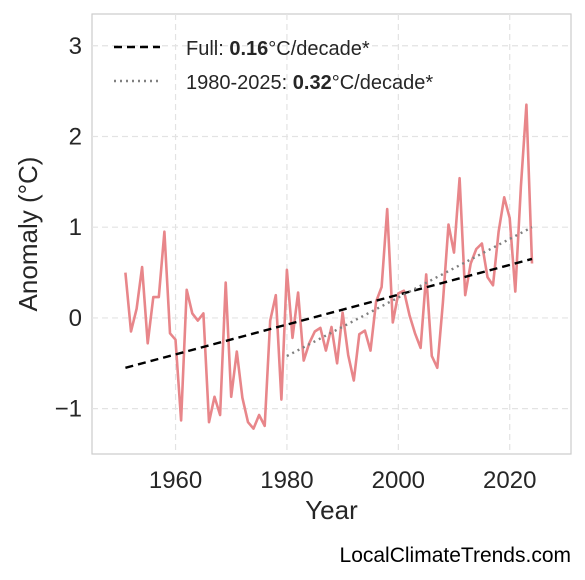  Describe the element at coordinates (207, 49) in the screenshot. I see `legend-full-label: Full:` at that location.